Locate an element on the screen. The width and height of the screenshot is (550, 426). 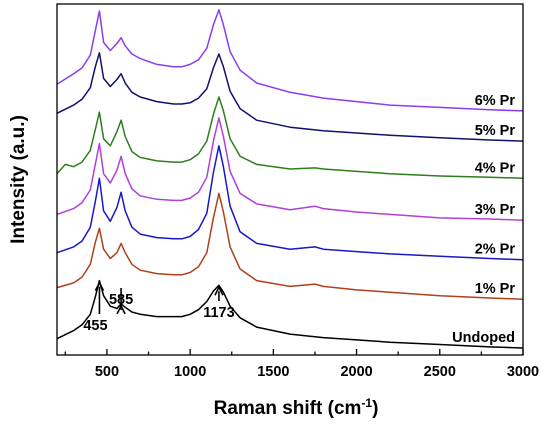
x-tick-label: 2500 is located at coordinates (440, 372).